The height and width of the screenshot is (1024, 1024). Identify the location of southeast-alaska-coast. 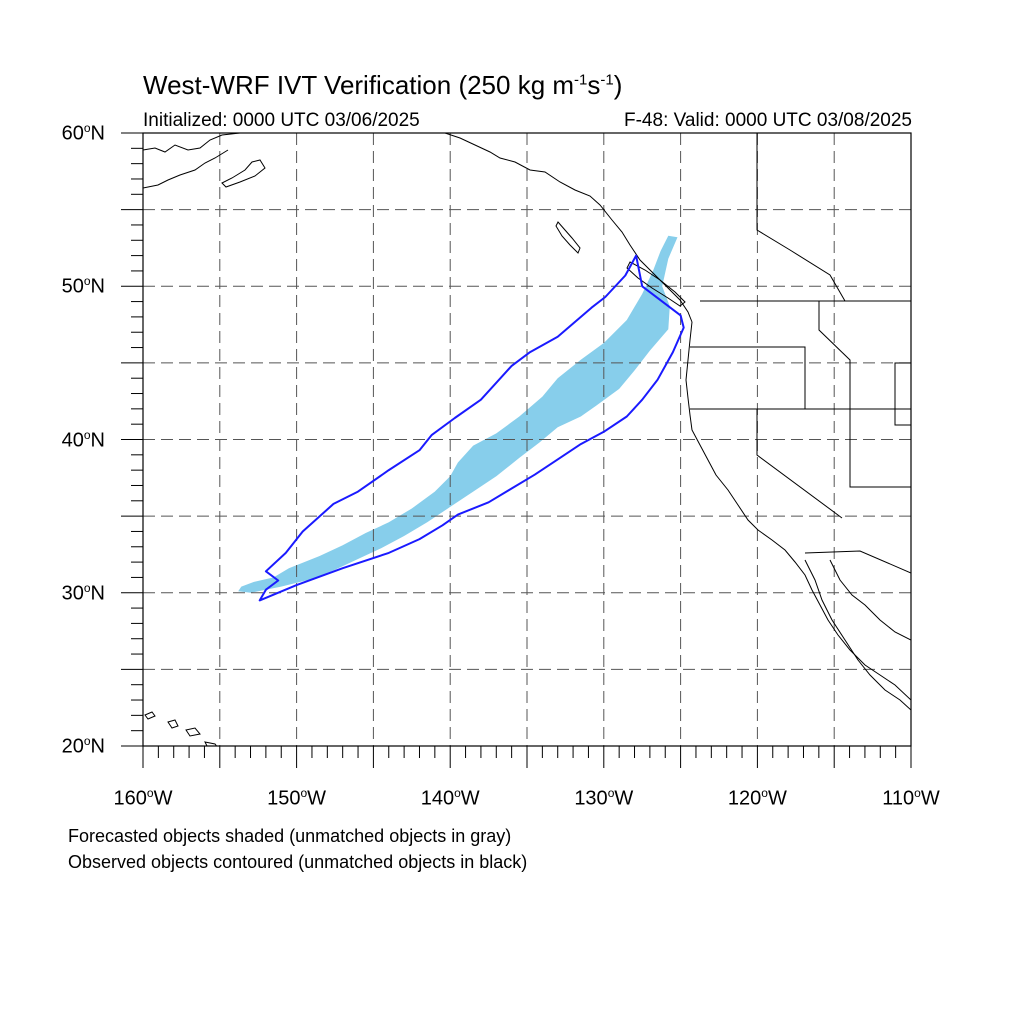
(568, 228).